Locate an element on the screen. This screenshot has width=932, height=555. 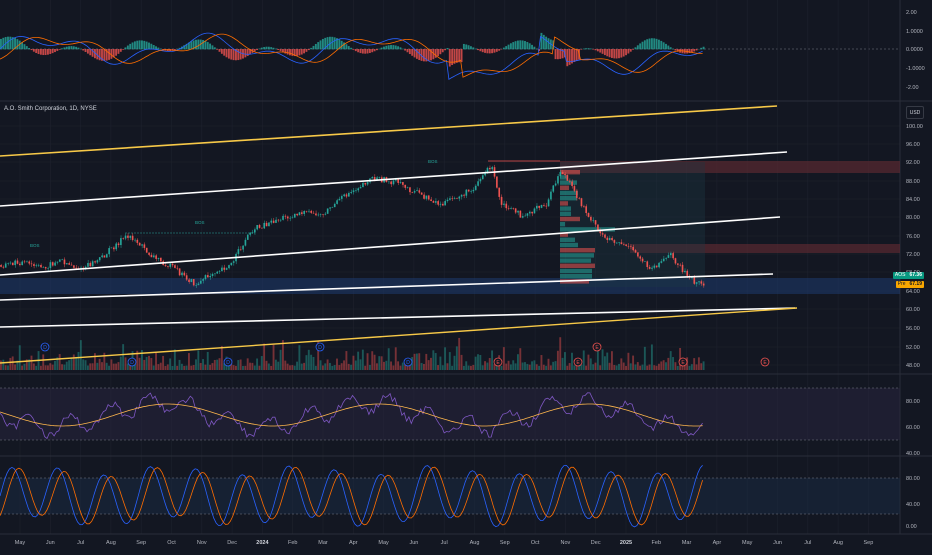
price-tick-label: 56.00 is located at coordinates (913, 329).